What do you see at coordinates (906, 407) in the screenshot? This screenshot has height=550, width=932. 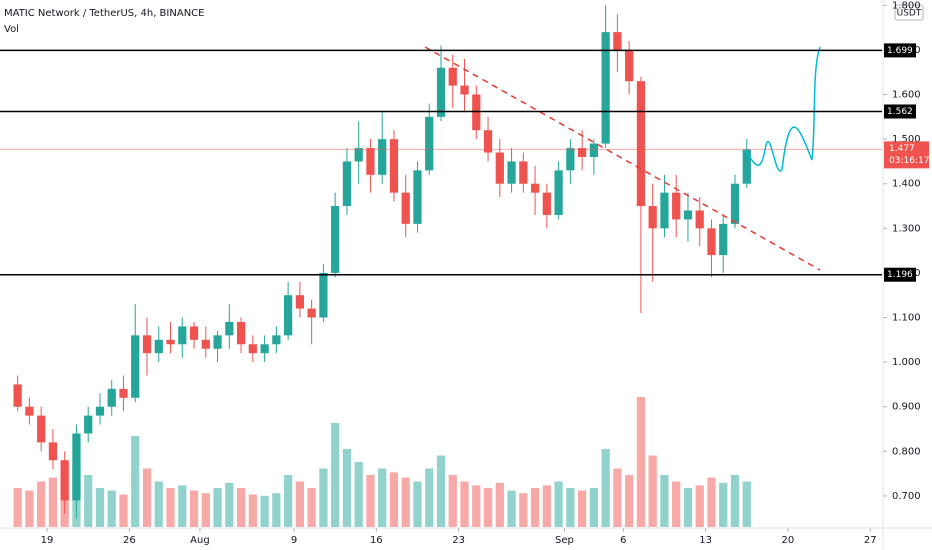 I see `y-tick-label: 0.900` at bounding box center [906, 407].